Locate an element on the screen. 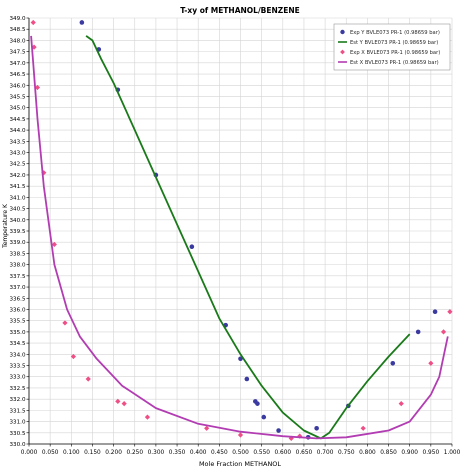 The image size is (474, 475). y-tick-label: 331.0 is located at coordinates (17, 423).